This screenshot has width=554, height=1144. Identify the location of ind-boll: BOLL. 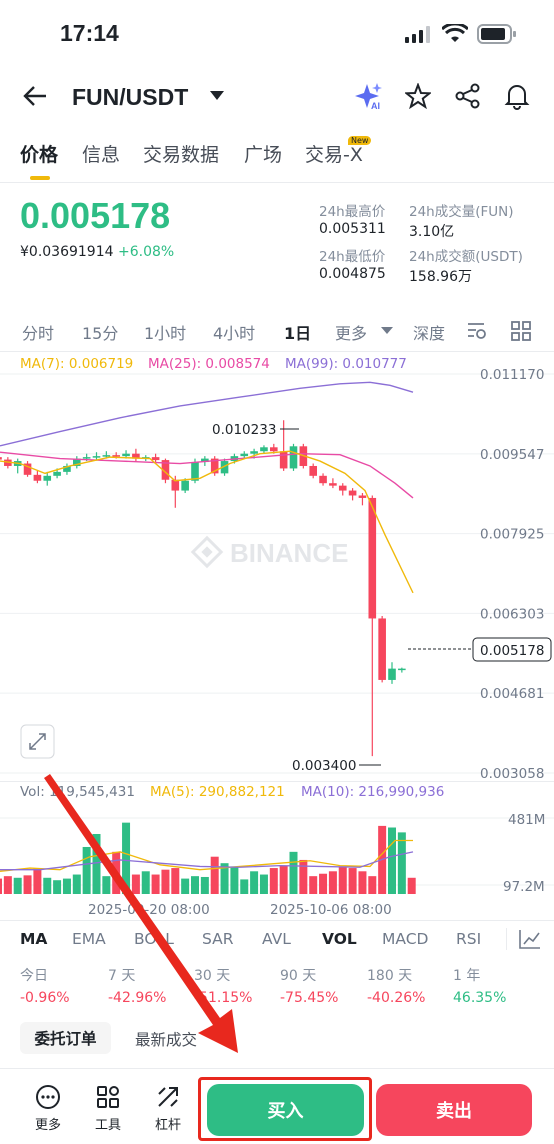
(154, 939).